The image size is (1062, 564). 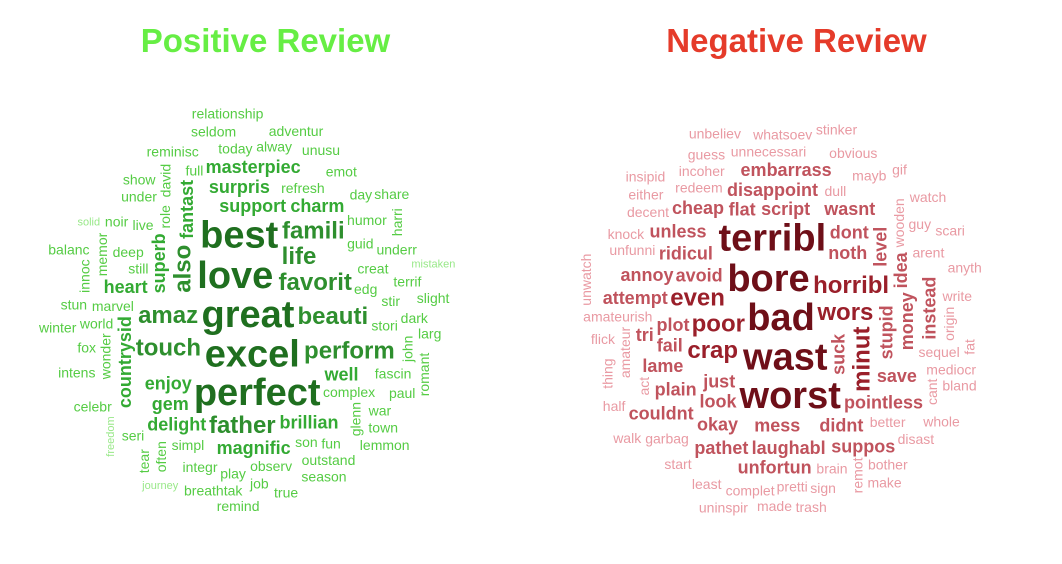 I want to click on word-under: under, so click(x=139, y=196).